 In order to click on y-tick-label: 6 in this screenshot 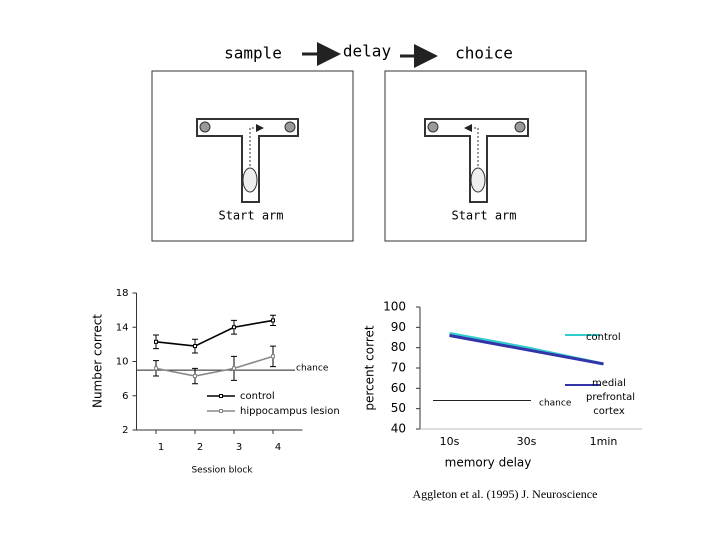, I will do `click(125, 396)`.